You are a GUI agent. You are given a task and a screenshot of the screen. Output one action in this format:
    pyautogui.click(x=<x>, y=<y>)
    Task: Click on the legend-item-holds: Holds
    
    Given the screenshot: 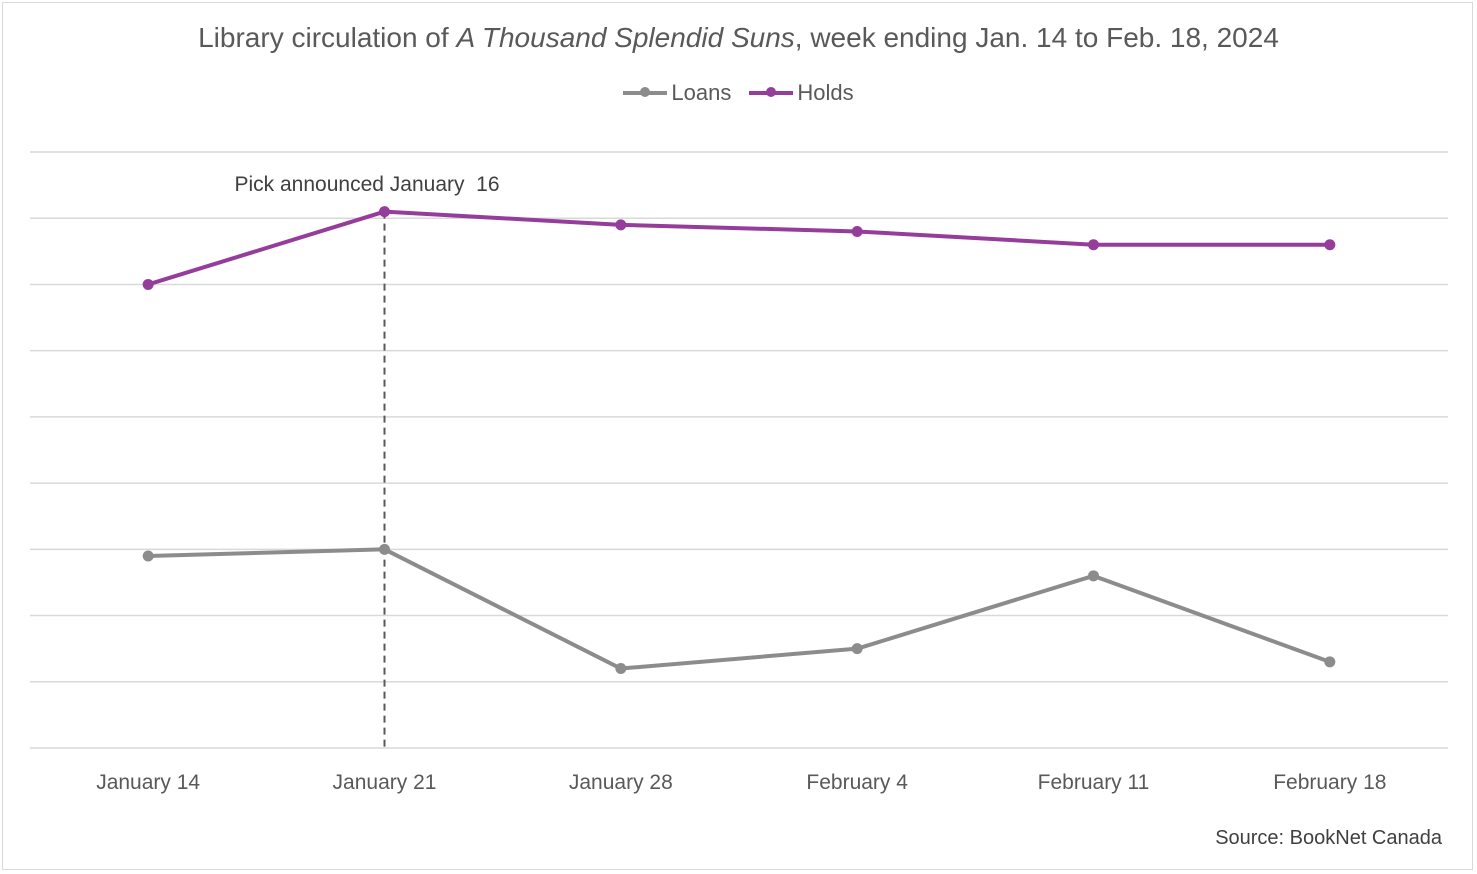 What is the action you would take?
    pyautogui.click(x=801, y=93)
    